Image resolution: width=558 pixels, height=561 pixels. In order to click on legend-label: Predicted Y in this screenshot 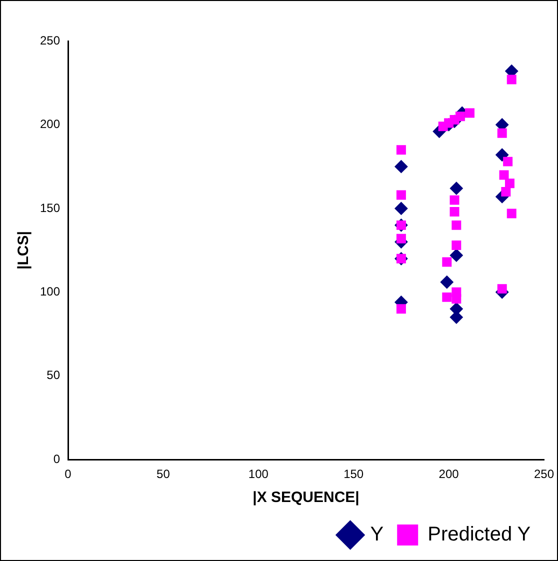, I will do `click(479, 535)`.